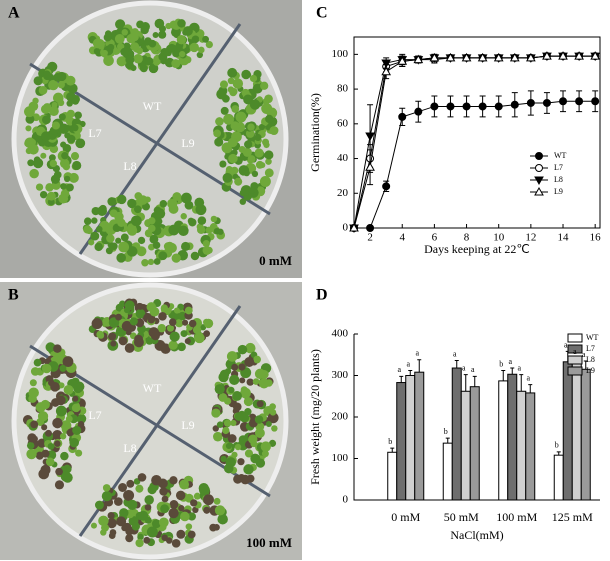  Describe the element at coordinates (129, 166) in the screenshot. I see `genotype-label: L8` at that location.